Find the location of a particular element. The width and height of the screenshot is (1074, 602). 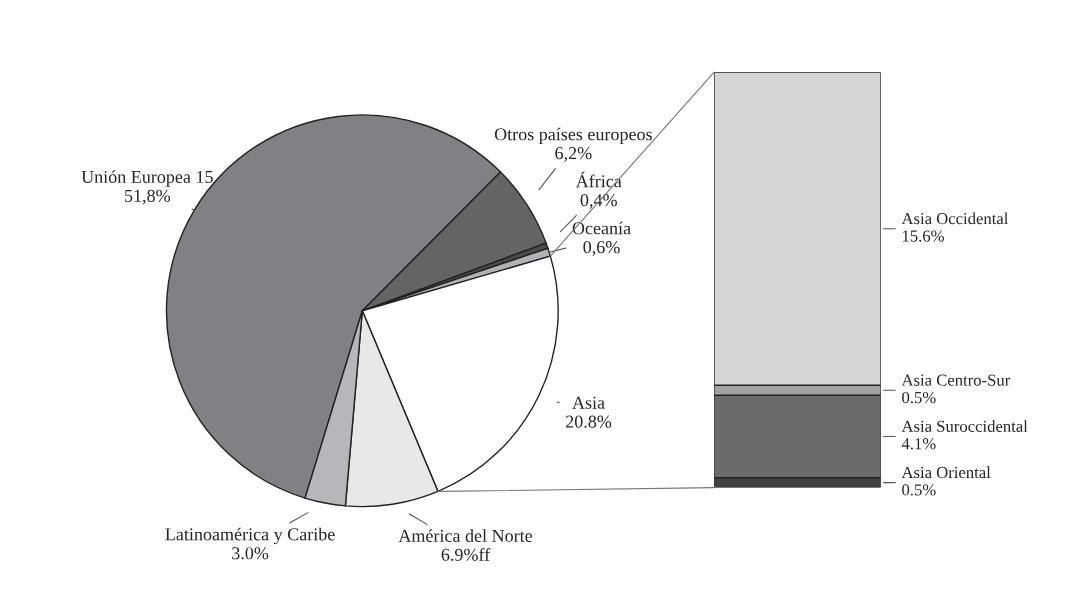

slice-label: América del Norte is located at coordinates (465, 535).